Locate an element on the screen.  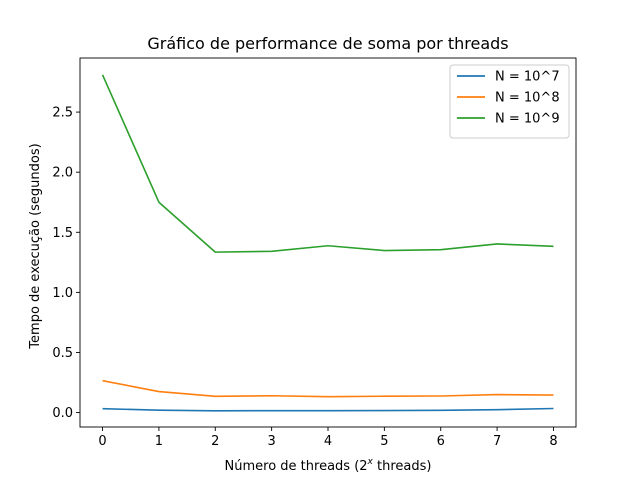
legend: N = 10^7 N = 10^8 N = 10^9 is located at coordinates (509, 101).